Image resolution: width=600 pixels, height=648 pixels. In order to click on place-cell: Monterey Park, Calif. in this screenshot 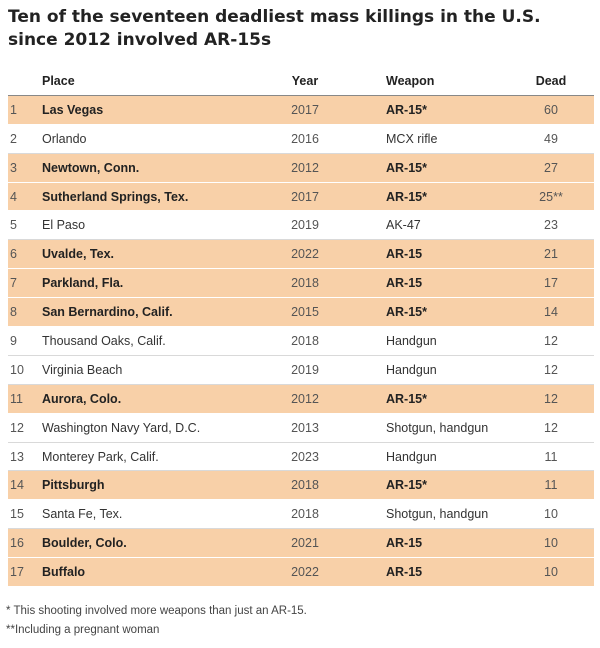, I will do `click(100, 456)`.